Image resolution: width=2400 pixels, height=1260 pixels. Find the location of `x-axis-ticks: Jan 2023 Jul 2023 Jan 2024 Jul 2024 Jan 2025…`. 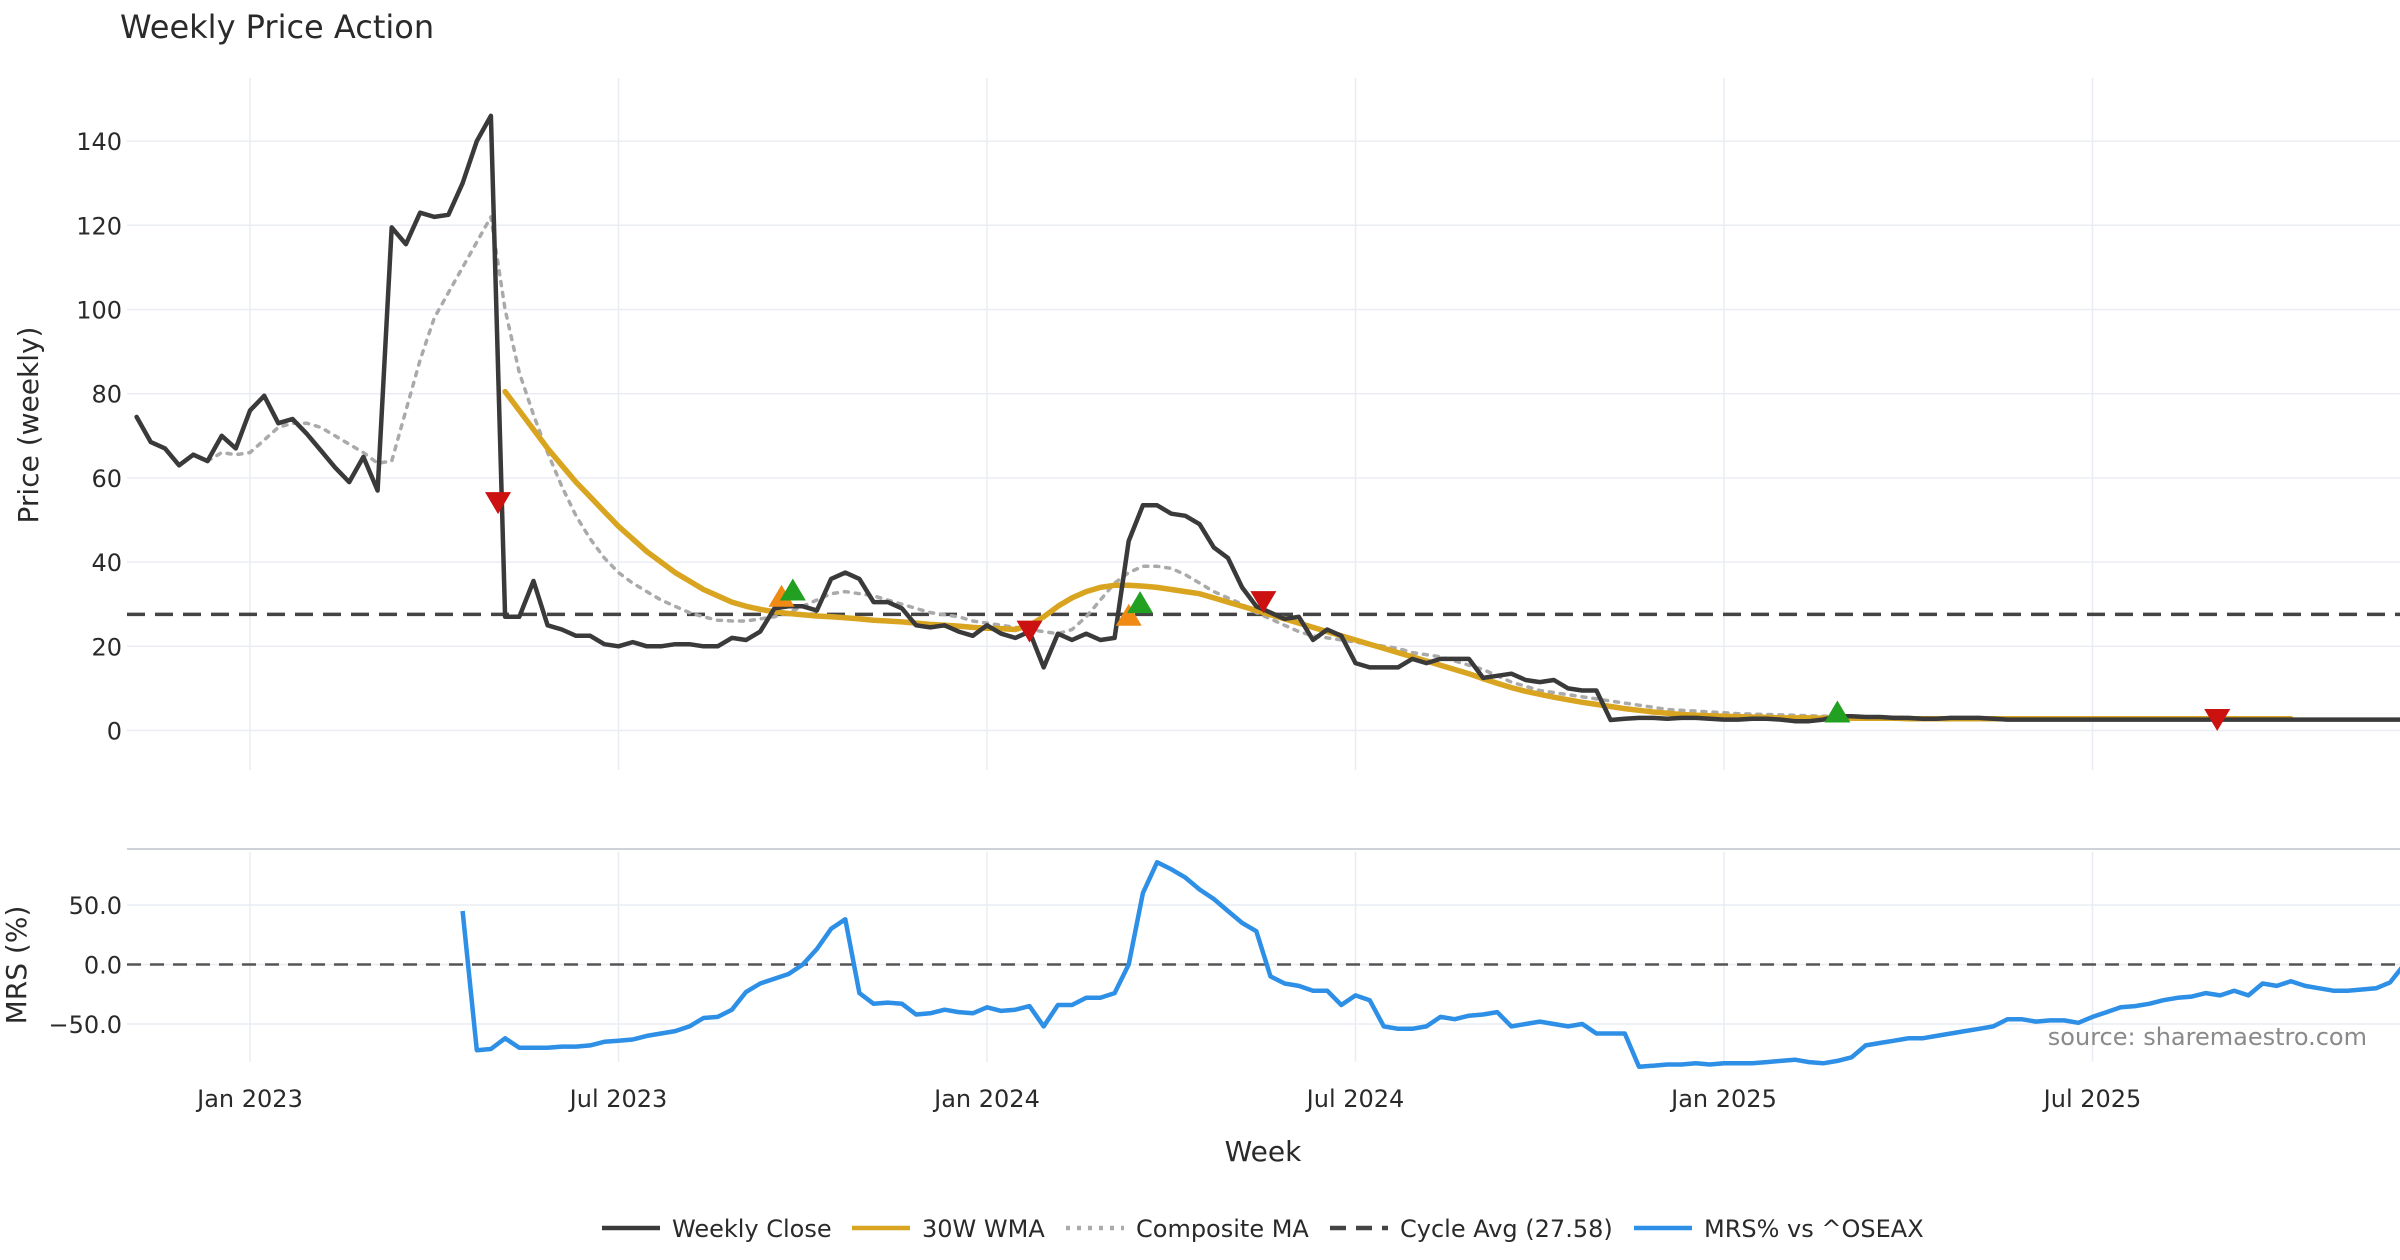

x-axis-ticks: Jan 2023 Jul 2023 Jan 2024 Jul 2024 Jan 2025… is located at coordinates (1168, 1099).